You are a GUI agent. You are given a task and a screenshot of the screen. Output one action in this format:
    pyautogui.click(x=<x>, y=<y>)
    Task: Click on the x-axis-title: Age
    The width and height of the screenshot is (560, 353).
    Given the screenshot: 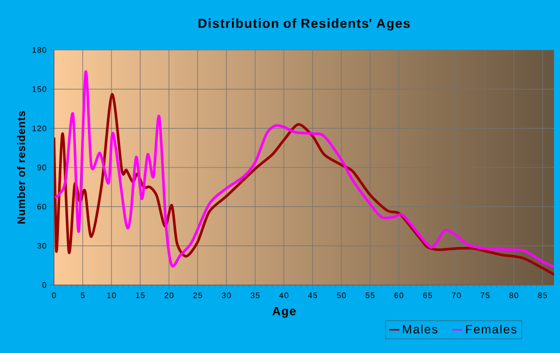 What is the action you would take?
    pyautogui.click(x=284, y=312)
    